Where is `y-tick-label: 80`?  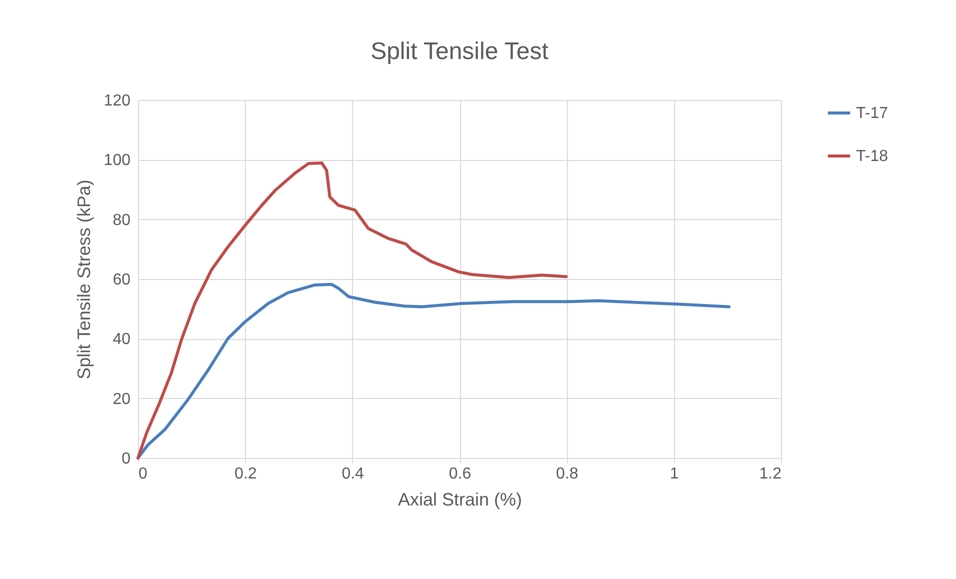
y-tick-label: 80 is located at coordinates (121, 220).